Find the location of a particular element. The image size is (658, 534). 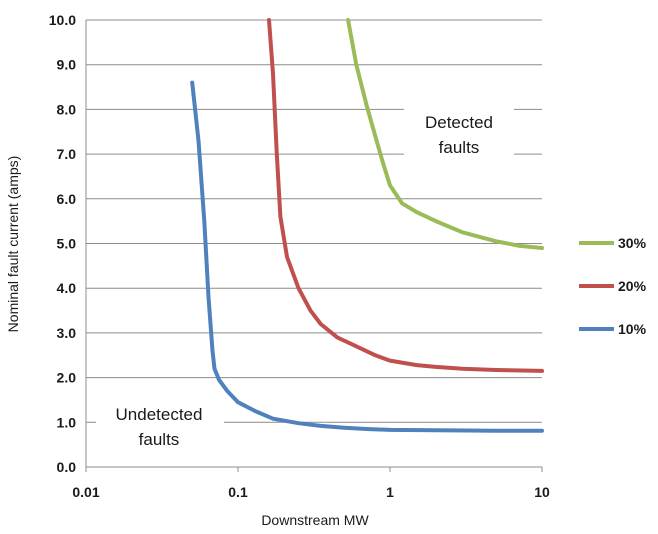

annotation-undetected-line1: Undetected is located at coordinates (159, 414).